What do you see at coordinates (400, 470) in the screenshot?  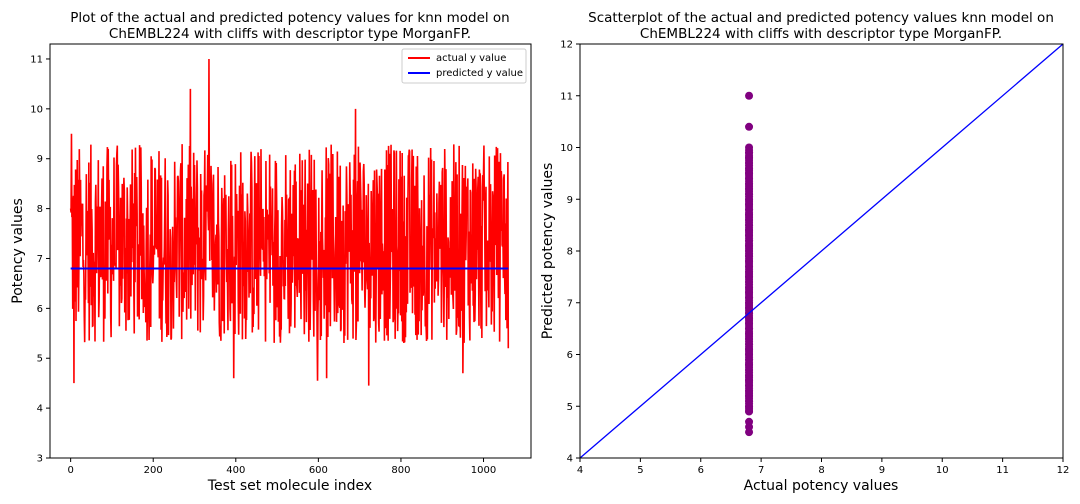 I see `left-x-tick-label: 800` at bounding box center [400, 470].